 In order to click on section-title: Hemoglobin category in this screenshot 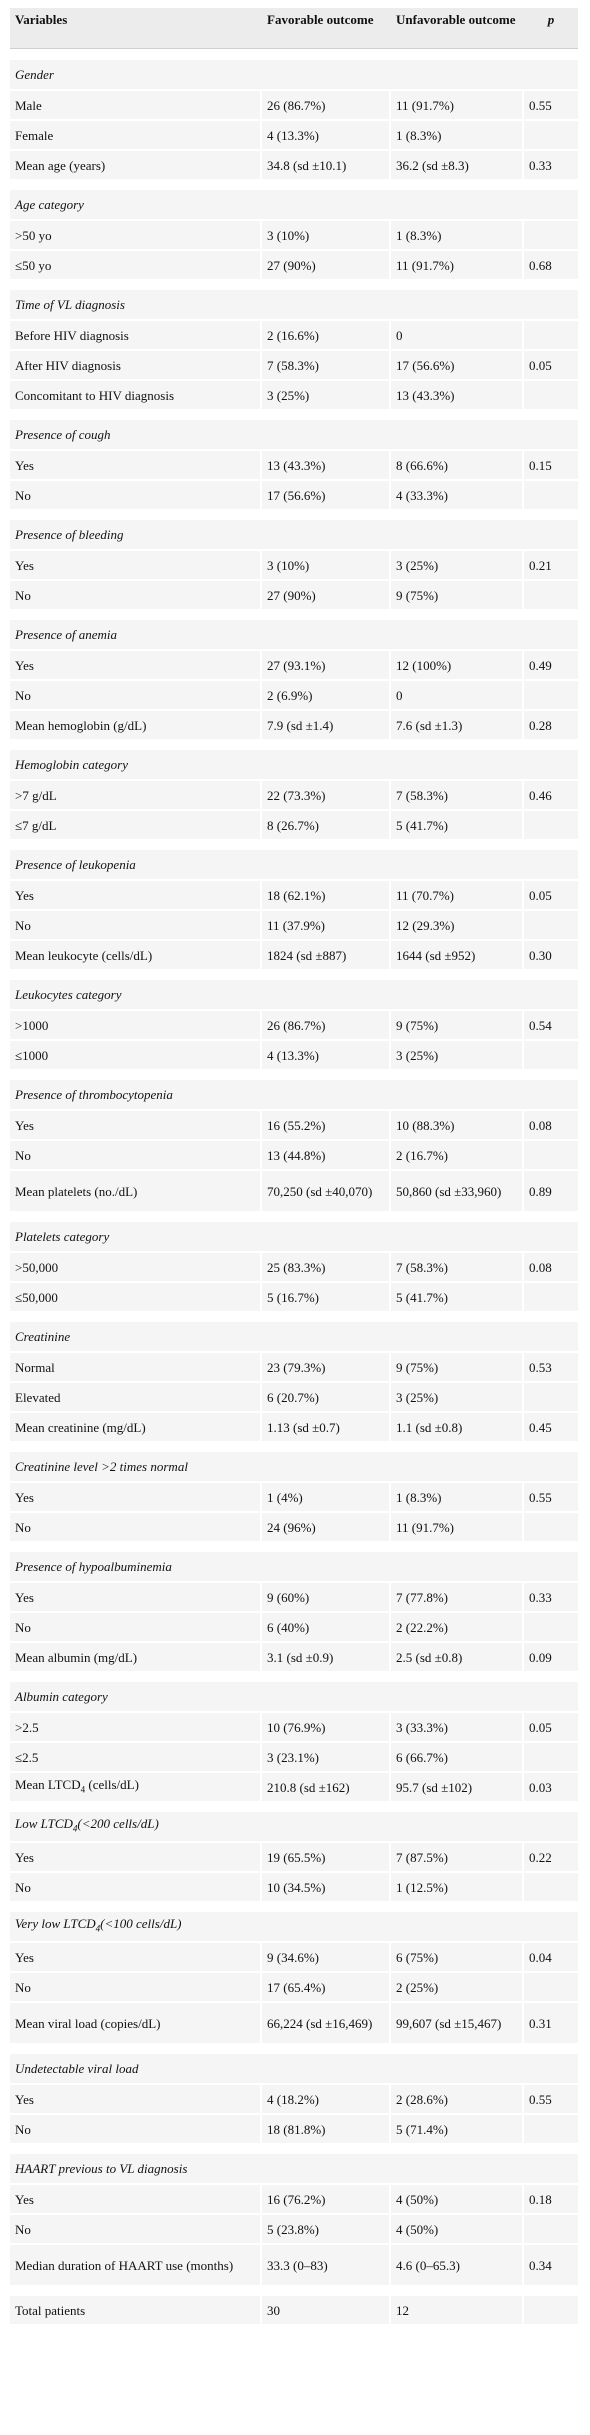, I will do `click(294, 764)`.